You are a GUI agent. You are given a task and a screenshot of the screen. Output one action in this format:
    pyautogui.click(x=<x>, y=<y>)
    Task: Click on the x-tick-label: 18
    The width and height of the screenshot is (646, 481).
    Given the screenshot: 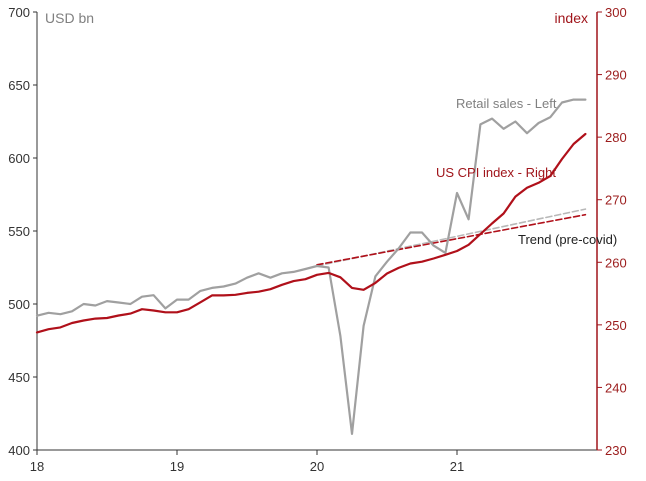 What is the action you would take?
    pyautogui.click(x=37, y=466)
    